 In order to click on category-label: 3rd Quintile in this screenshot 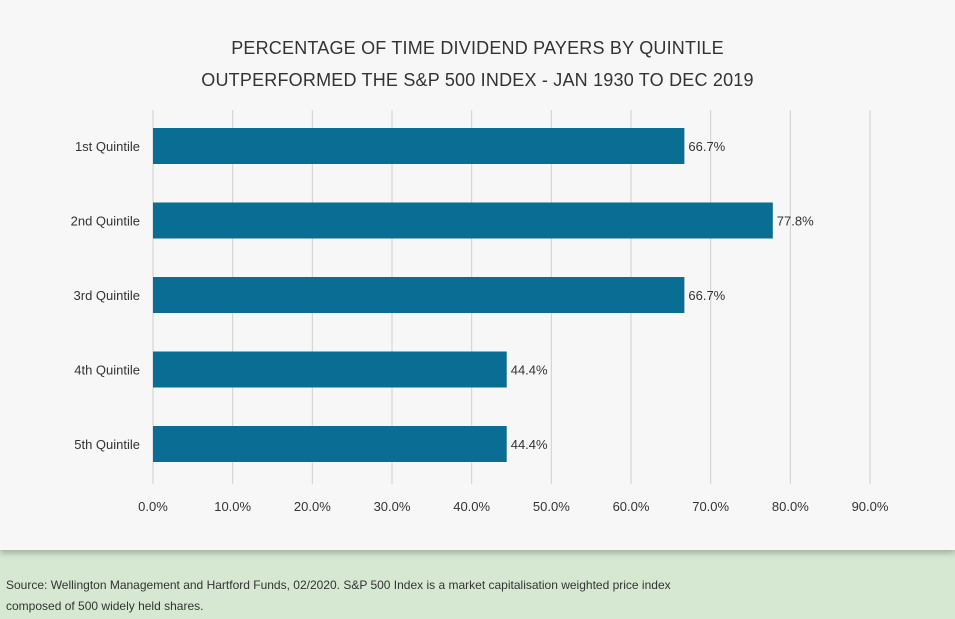, I will do `click(107, 295)`.